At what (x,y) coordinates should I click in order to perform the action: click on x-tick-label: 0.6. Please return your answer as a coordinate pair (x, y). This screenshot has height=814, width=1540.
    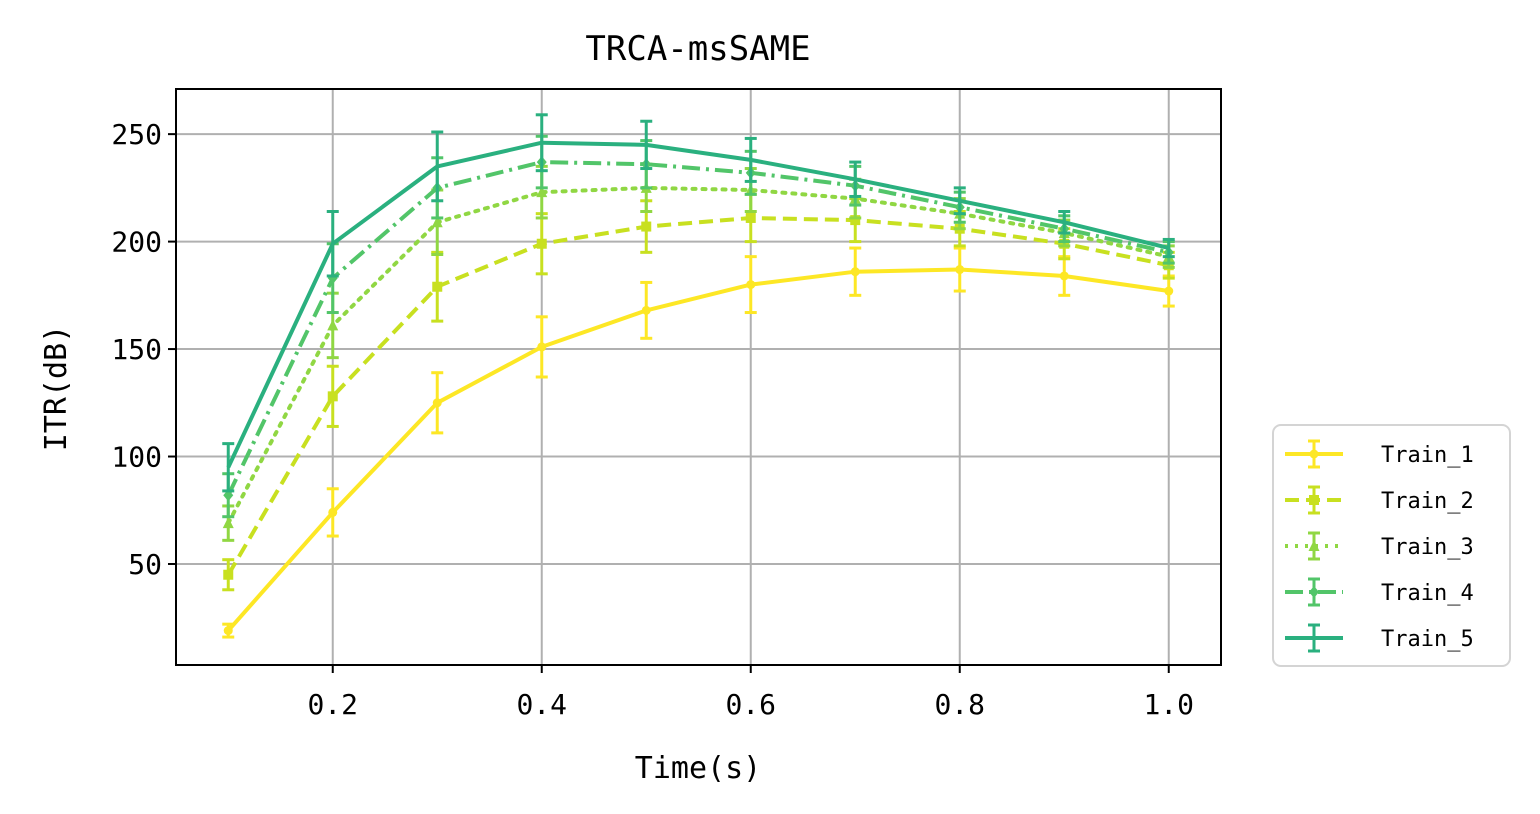
    Looking at the image, I should click on (750, 704).